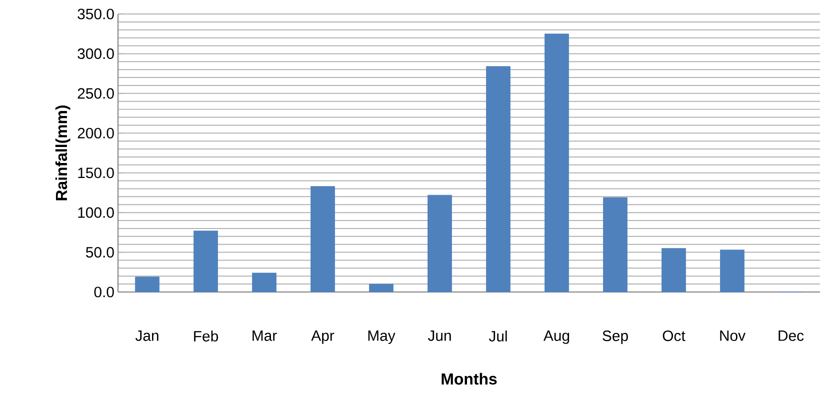 The image size is (827, 394). Describe the element at coordinates (791, 335) in the screenshot. I see `x-tick-label: Dec` at that location.